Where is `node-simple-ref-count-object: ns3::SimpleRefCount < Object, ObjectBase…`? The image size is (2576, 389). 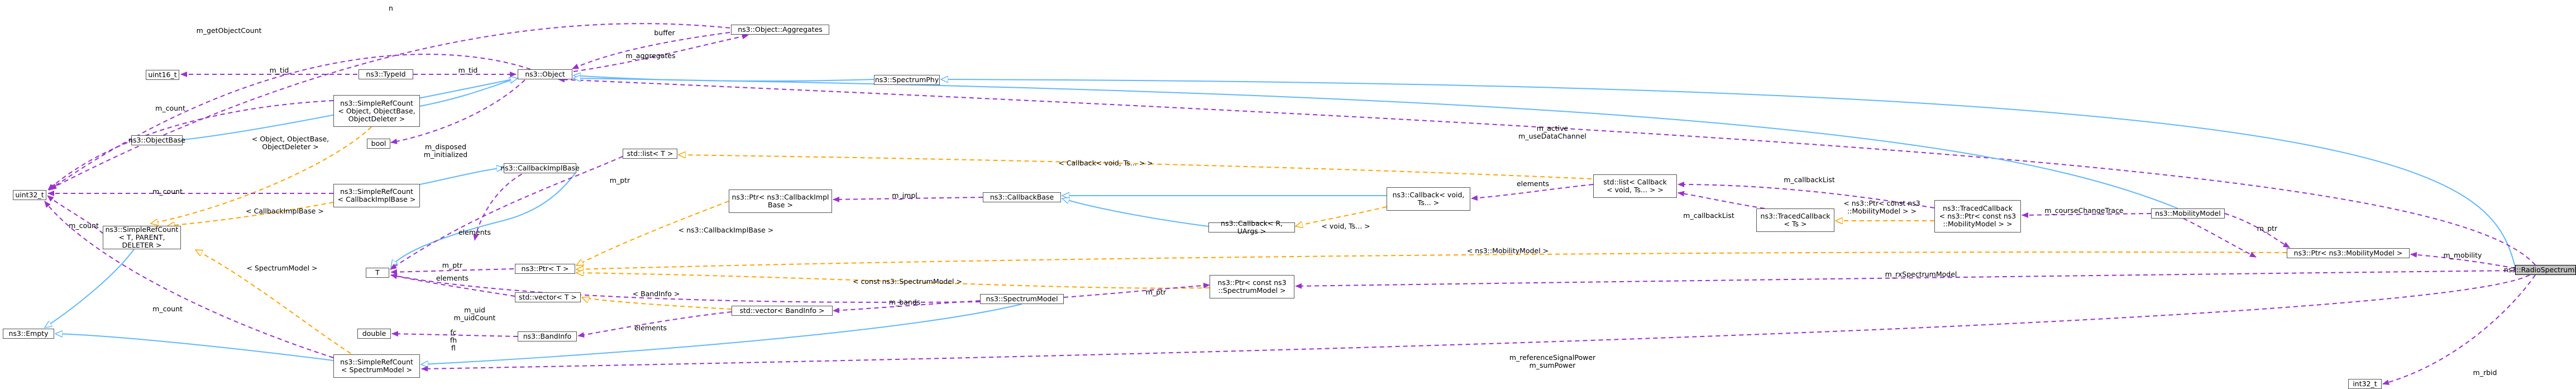 node-simple-ref-count-object: ns3::SimpleRefCount < Object, ObjectBase… is located at coordinates (376, 111).